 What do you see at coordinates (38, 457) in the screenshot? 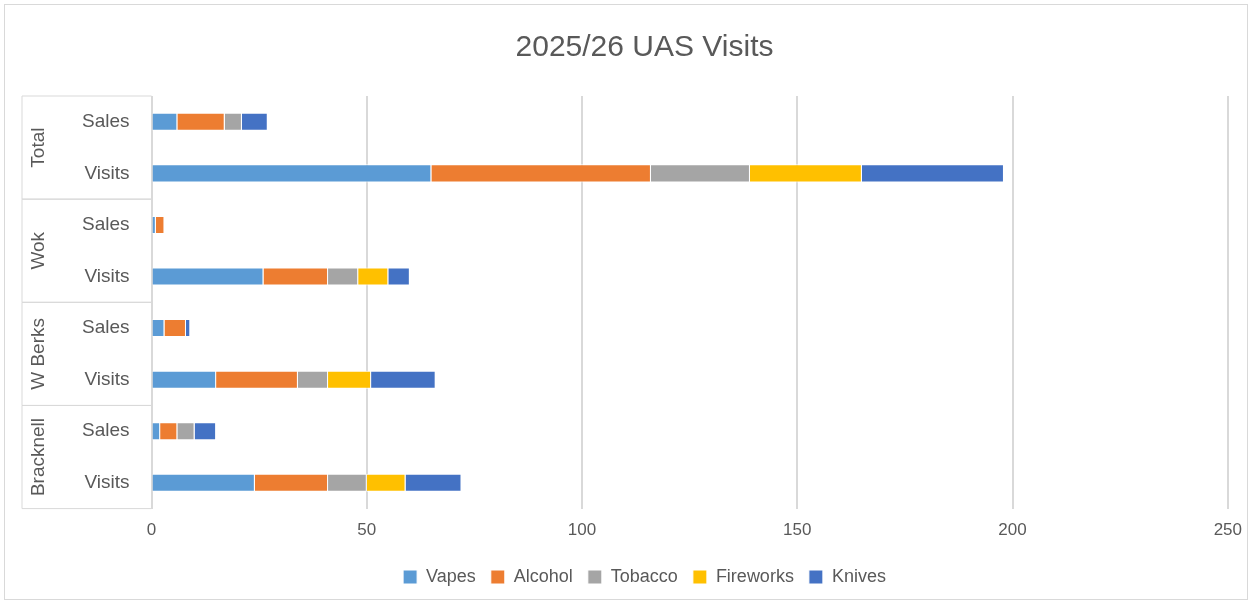
I see `text: Bracknell` at bounding box center [38, 457].